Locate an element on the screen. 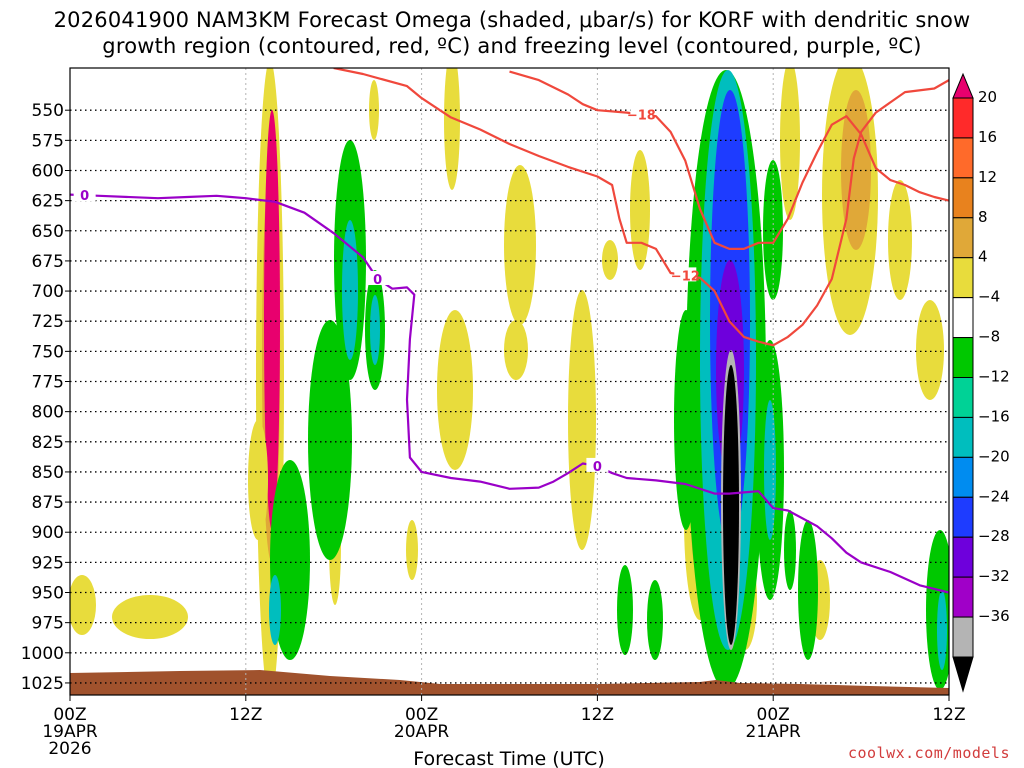 Image resolution: width=1024 pixels, height=768 pixels. site-credit: coolwx.com/models is located at coordinates (928, 753).